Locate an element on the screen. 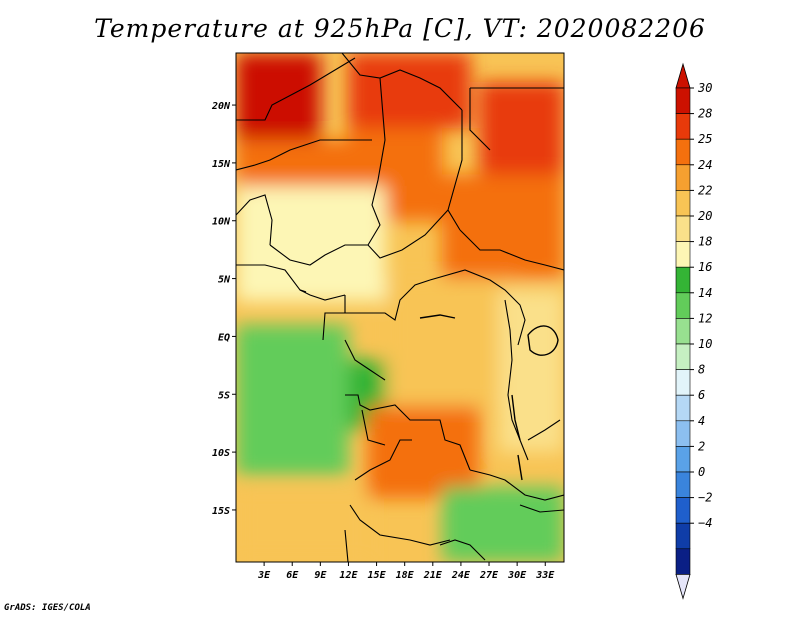 This screenshot has height=618, width=800. x-tick-label: 30E is located at coordinates (517, 575).